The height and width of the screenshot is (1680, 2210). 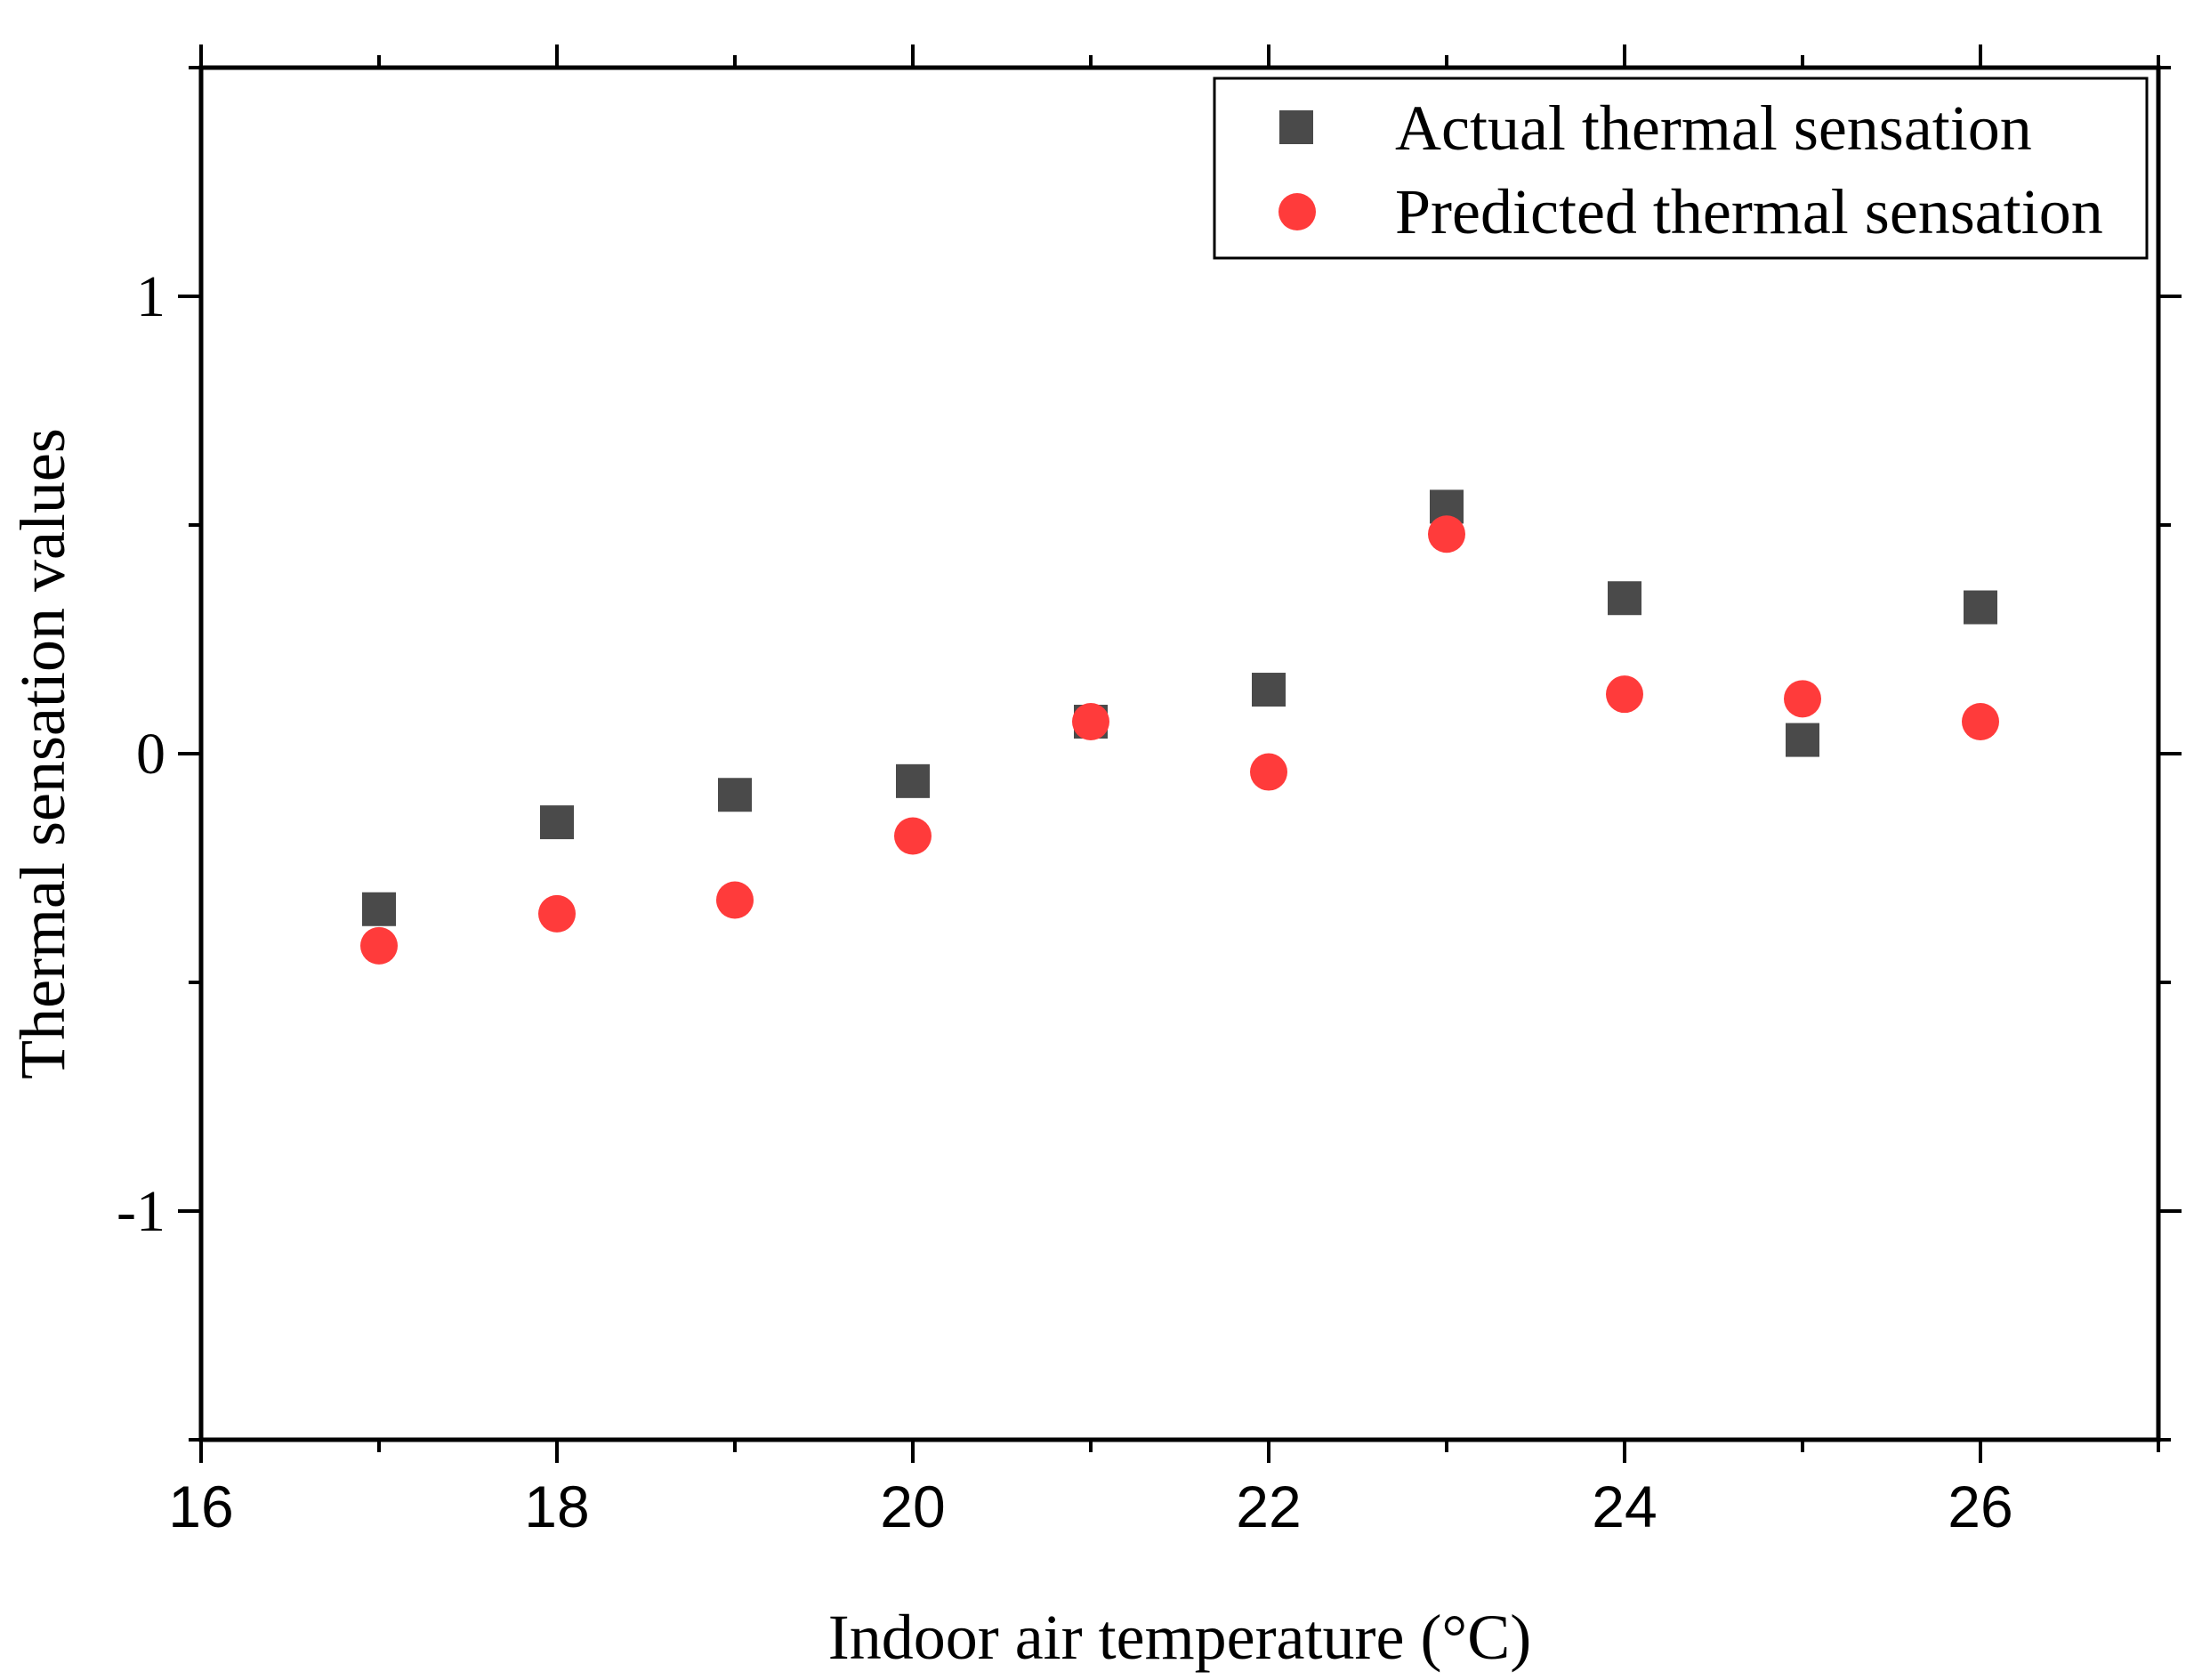 What do you see at coordinates (1268, 1506) in the screenshot?
I see `x-tick-label: 22` at bounding box center [1268, 1506].